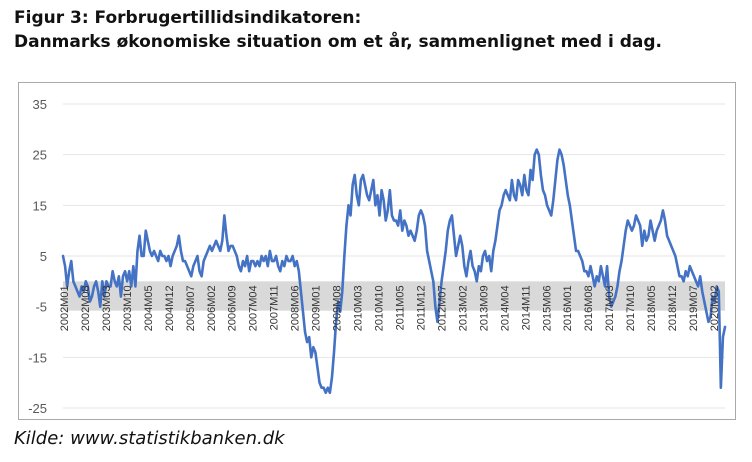  I want to click on x-tick-label: 2011M12, so click(421, 307).